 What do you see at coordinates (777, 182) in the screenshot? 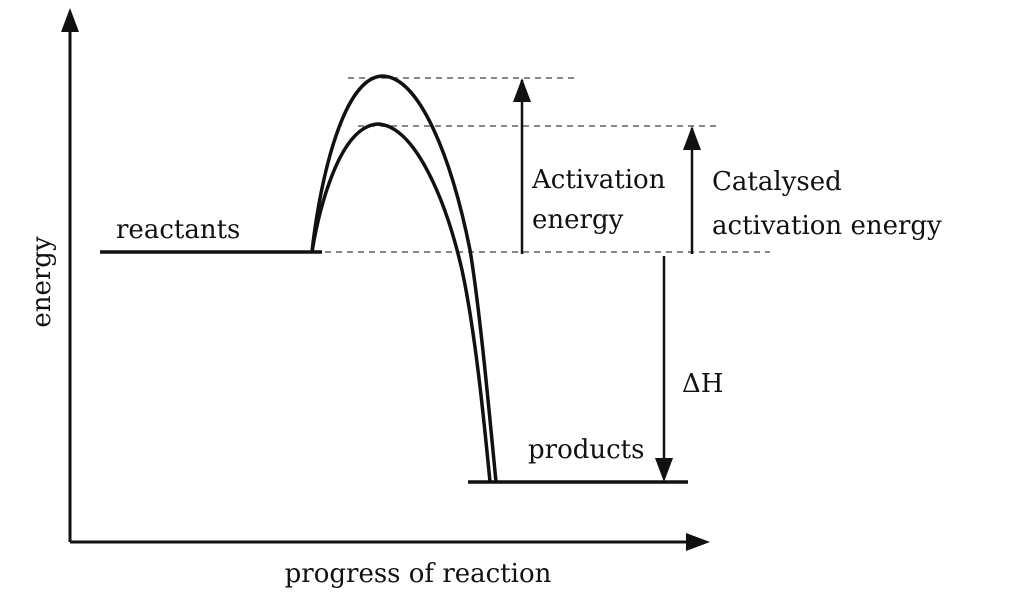
I see `catalysed-activation-energy-label-line1: Catalysed` at bounding box center [777, 182].